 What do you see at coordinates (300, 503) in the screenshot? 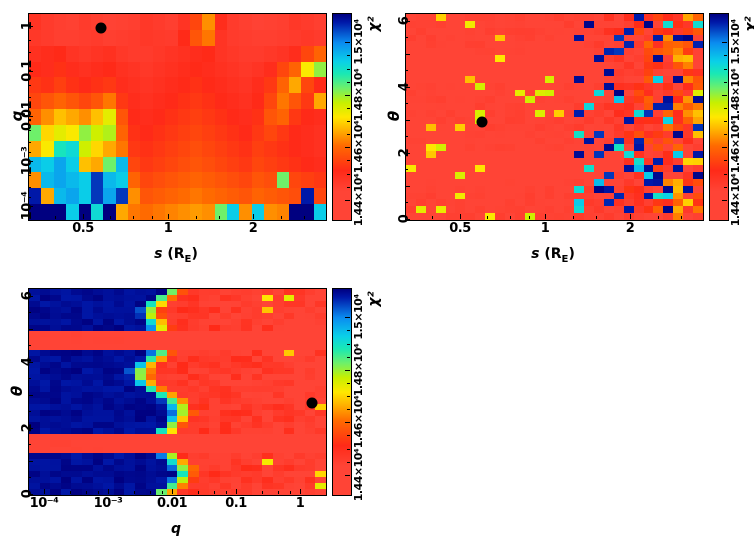
I see `panel3-xtick-4: 1` at bounding box center [300, 503].